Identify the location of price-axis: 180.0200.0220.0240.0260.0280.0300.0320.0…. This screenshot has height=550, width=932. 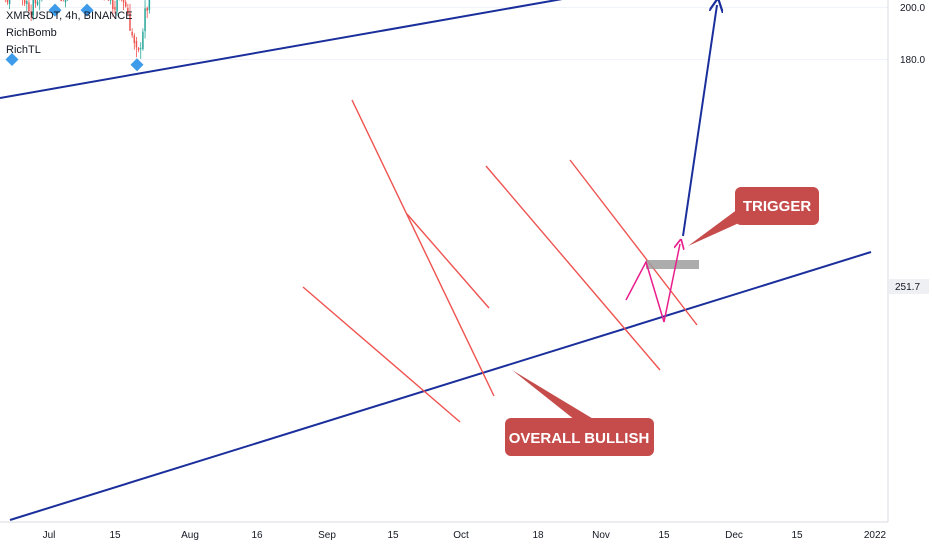
(908, 261).